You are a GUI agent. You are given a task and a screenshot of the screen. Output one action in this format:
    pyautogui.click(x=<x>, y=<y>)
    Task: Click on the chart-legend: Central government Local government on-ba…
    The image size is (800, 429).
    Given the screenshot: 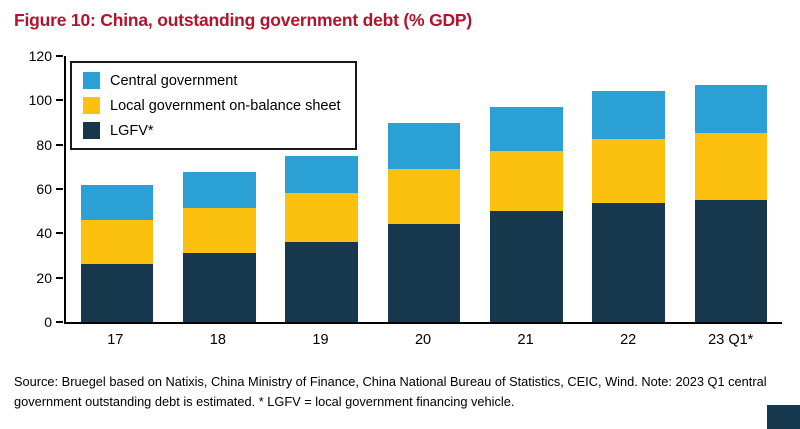 What is the action you would take?
    pyautogui.click(x=213, y=105)
    